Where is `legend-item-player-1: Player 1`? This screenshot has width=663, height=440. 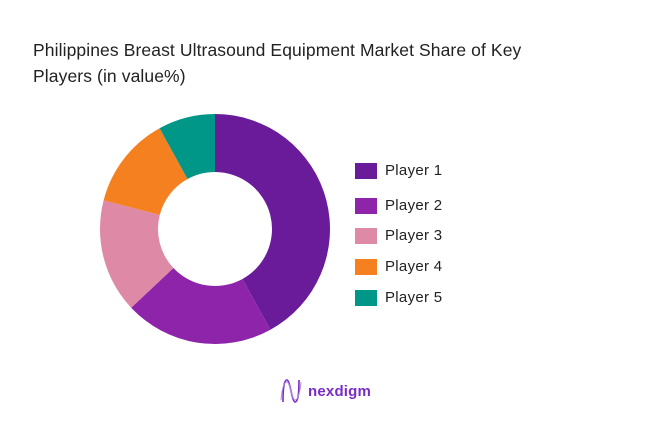 legend-item-player-1: Player 1 is located at coordinates (398, 170).